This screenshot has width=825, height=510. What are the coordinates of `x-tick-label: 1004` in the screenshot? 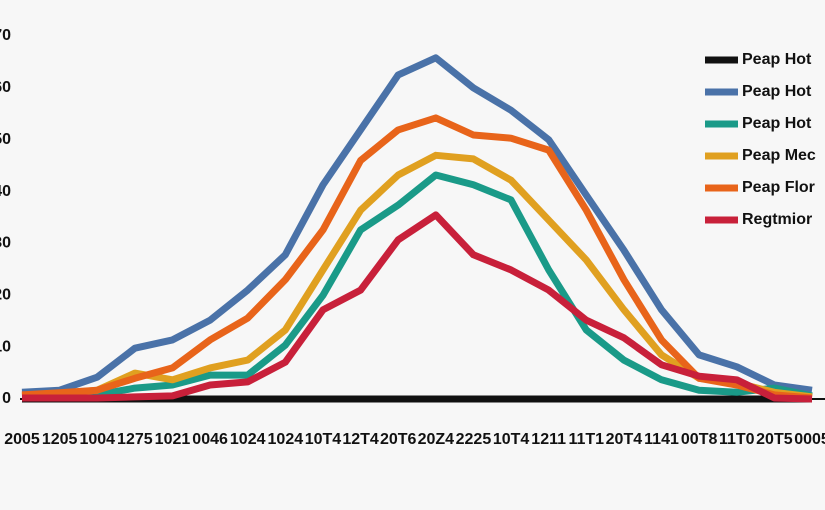 It's located at (97, 439).